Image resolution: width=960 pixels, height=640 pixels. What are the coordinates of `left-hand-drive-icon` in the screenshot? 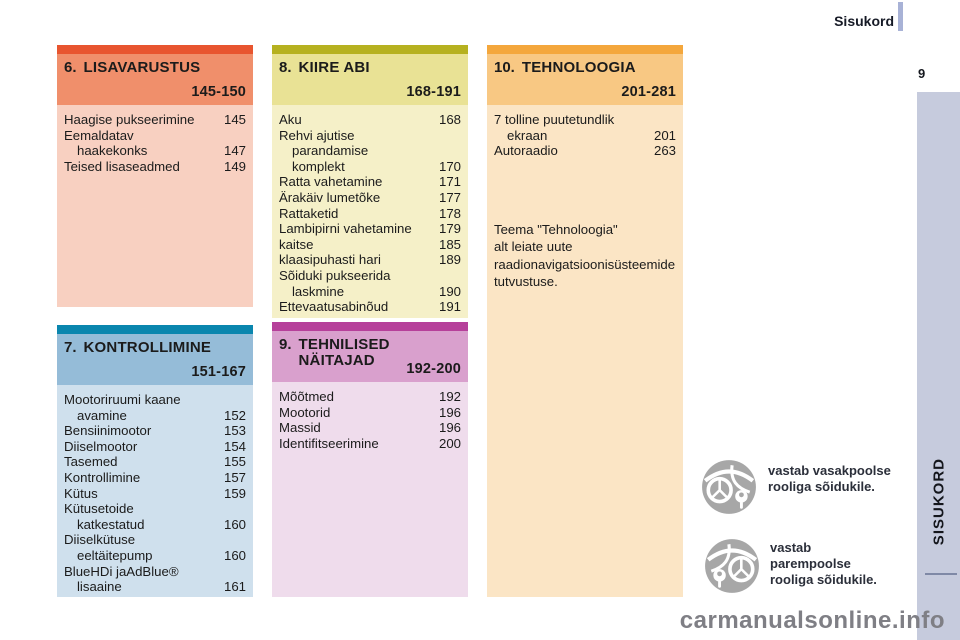 It's located at (729, 487).